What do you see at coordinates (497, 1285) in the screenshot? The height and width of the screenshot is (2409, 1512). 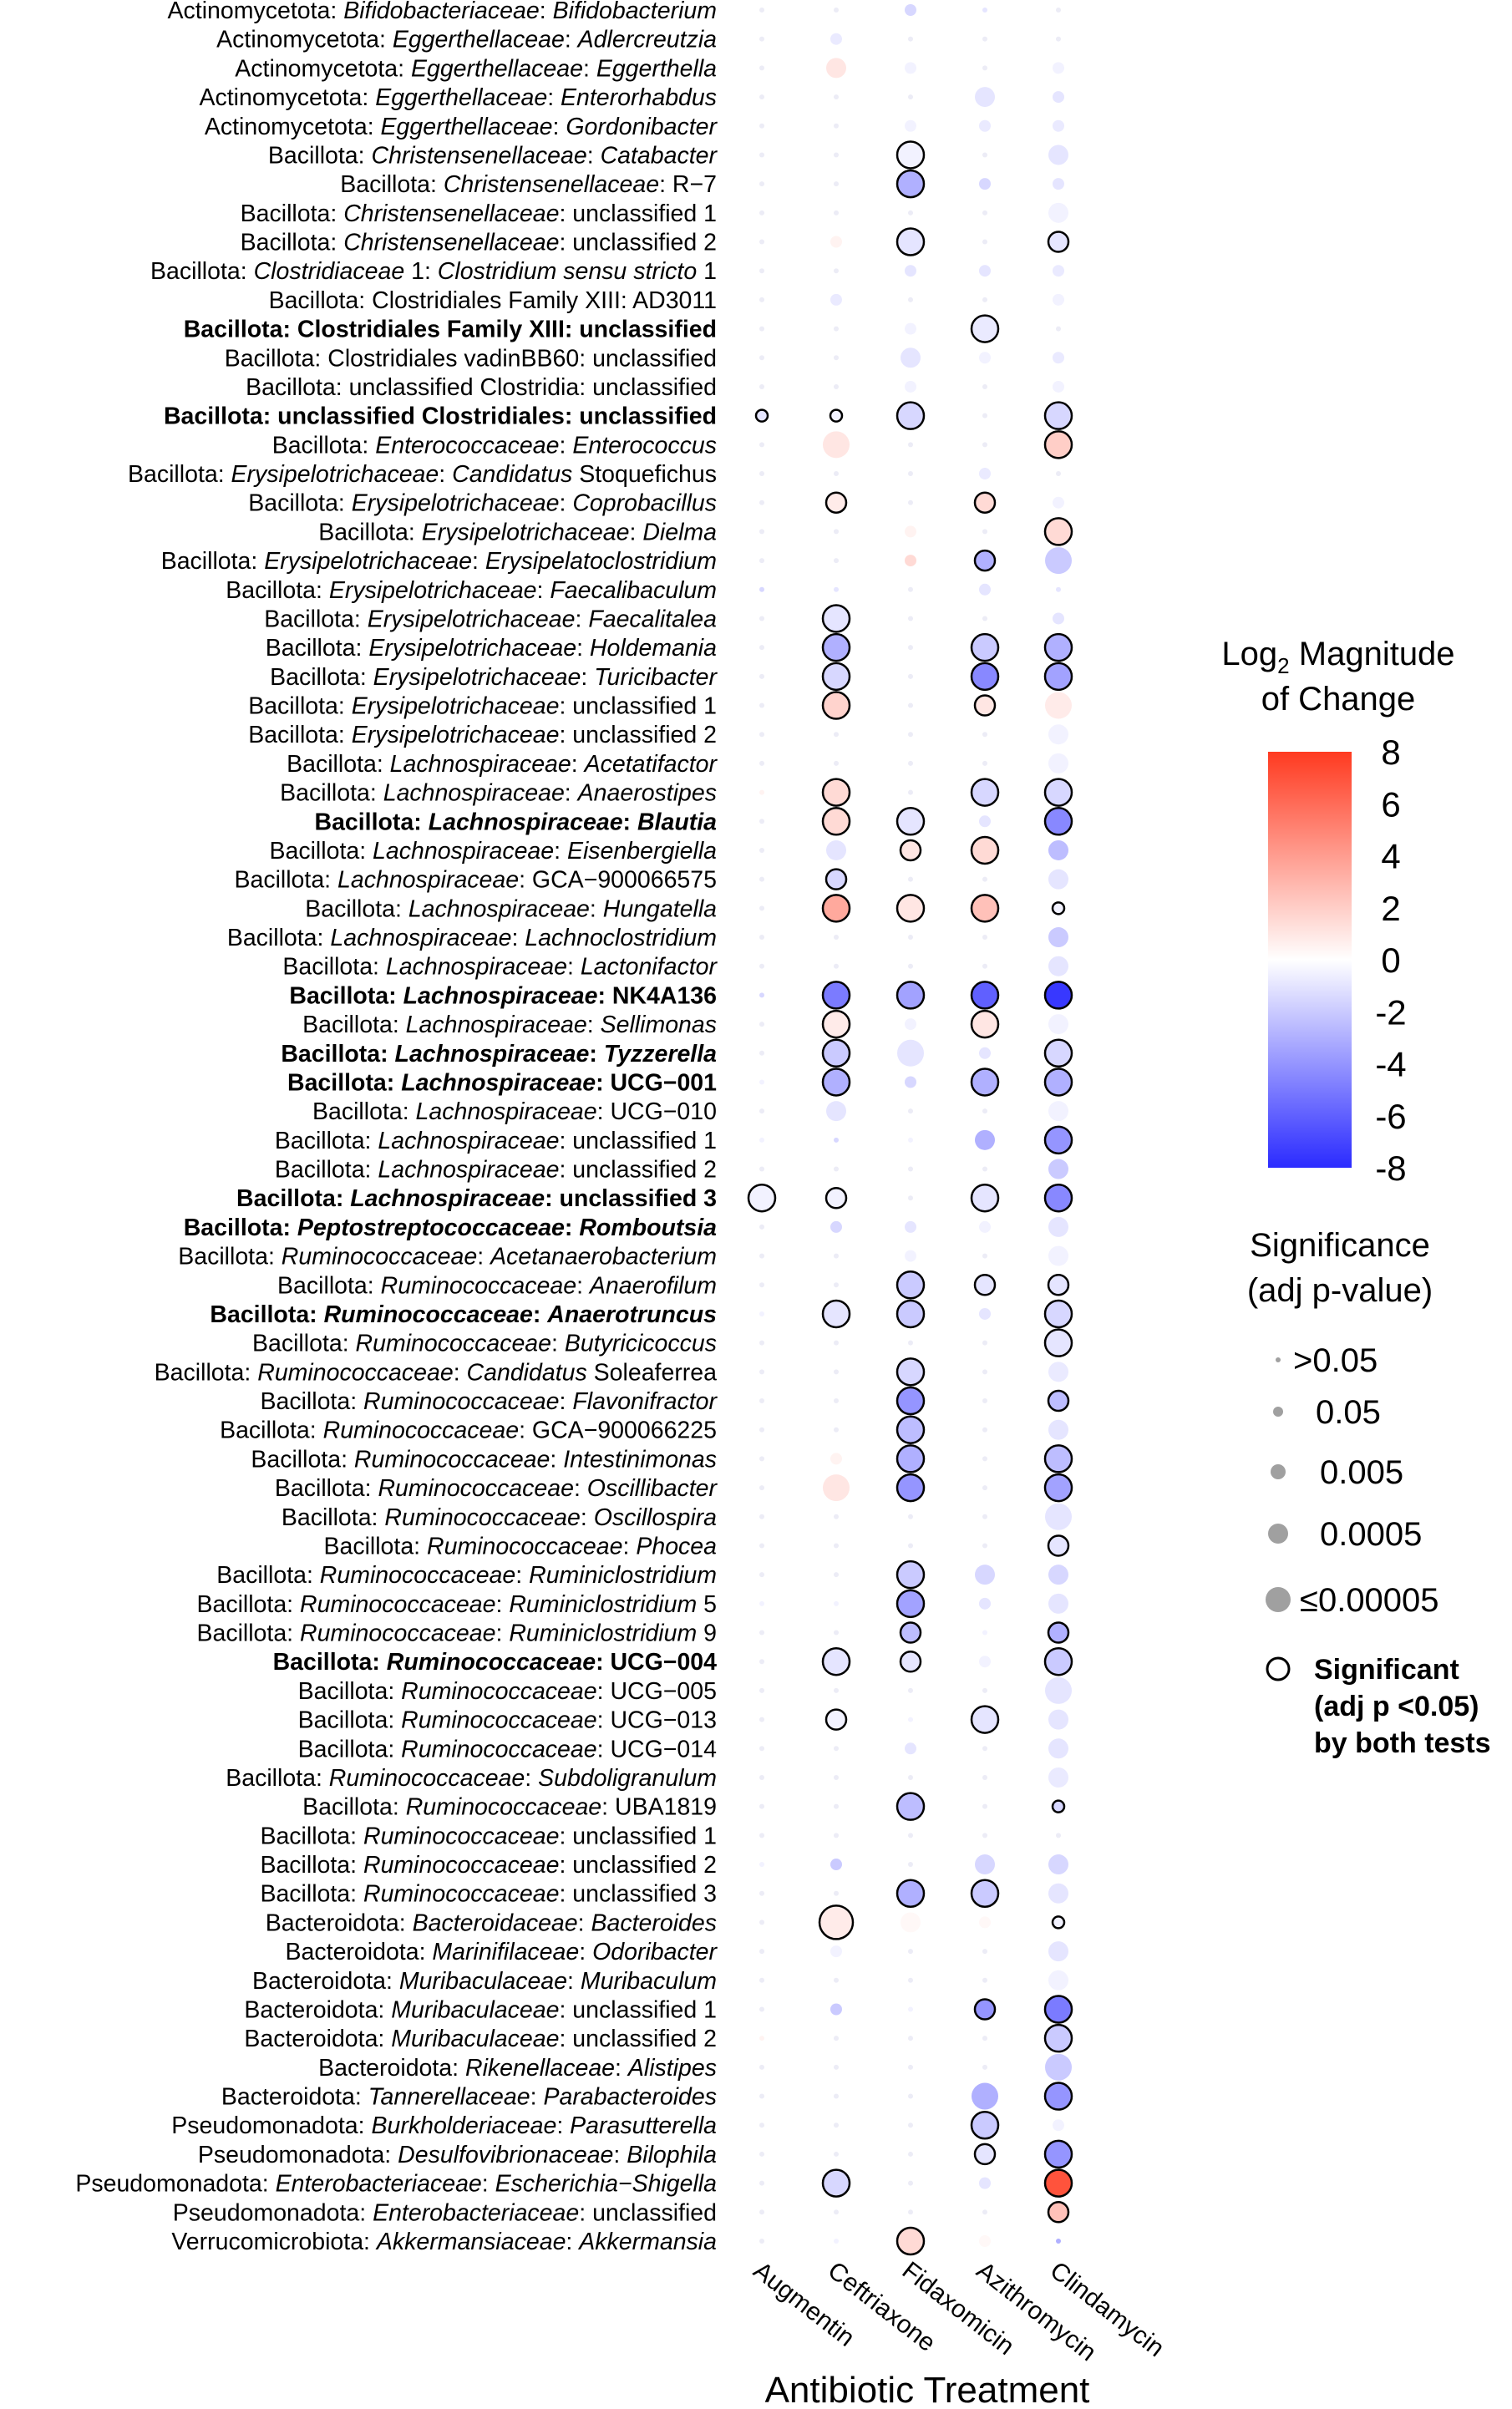 I see `row-label: Bacillota: Ruminococcaceae: Anaerofilum` at bounding box center [497, 1285].